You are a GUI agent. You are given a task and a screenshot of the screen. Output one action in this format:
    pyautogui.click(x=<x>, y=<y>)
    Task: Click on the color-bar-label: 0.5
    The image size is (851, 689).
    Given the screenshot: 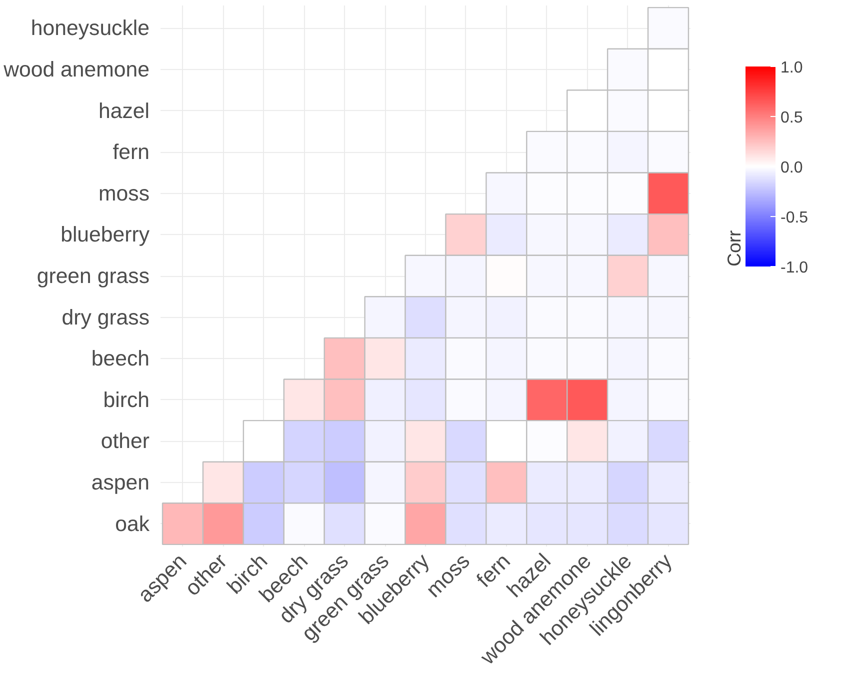 What is the action you would take?
    pyautogui.click(x=791, y=118)
    